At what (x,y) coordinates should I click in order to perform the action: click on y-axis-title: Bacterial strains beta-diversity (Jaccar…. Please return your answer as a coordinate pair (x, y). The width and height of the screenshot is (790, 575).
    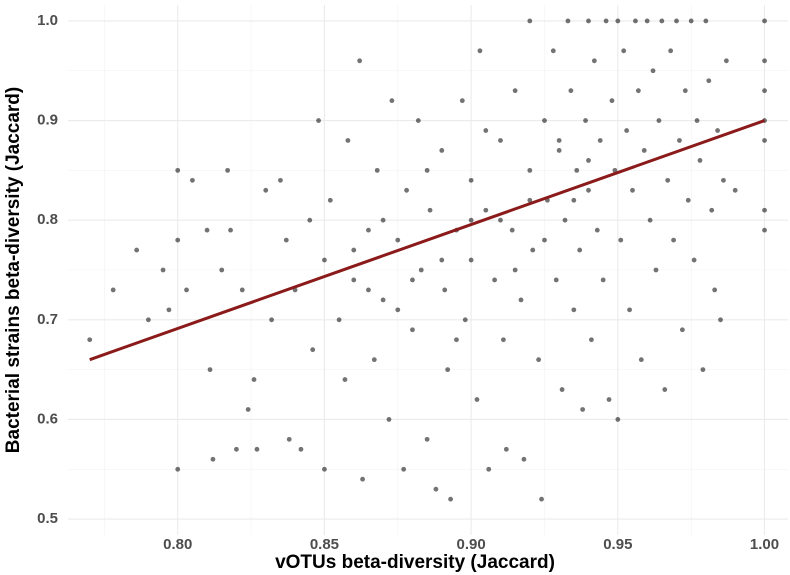
    Looking at the image, I should click on (13, 270).